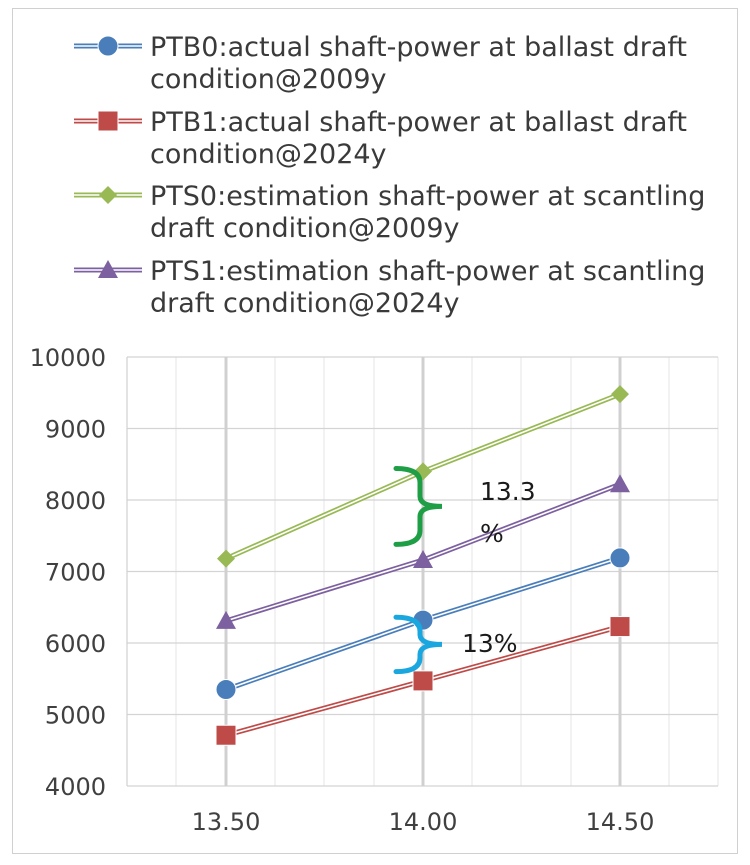 The height and width of the screenshot is (865, 750). I want to click on y-tick-label-2: 6000, so click(75, 644).